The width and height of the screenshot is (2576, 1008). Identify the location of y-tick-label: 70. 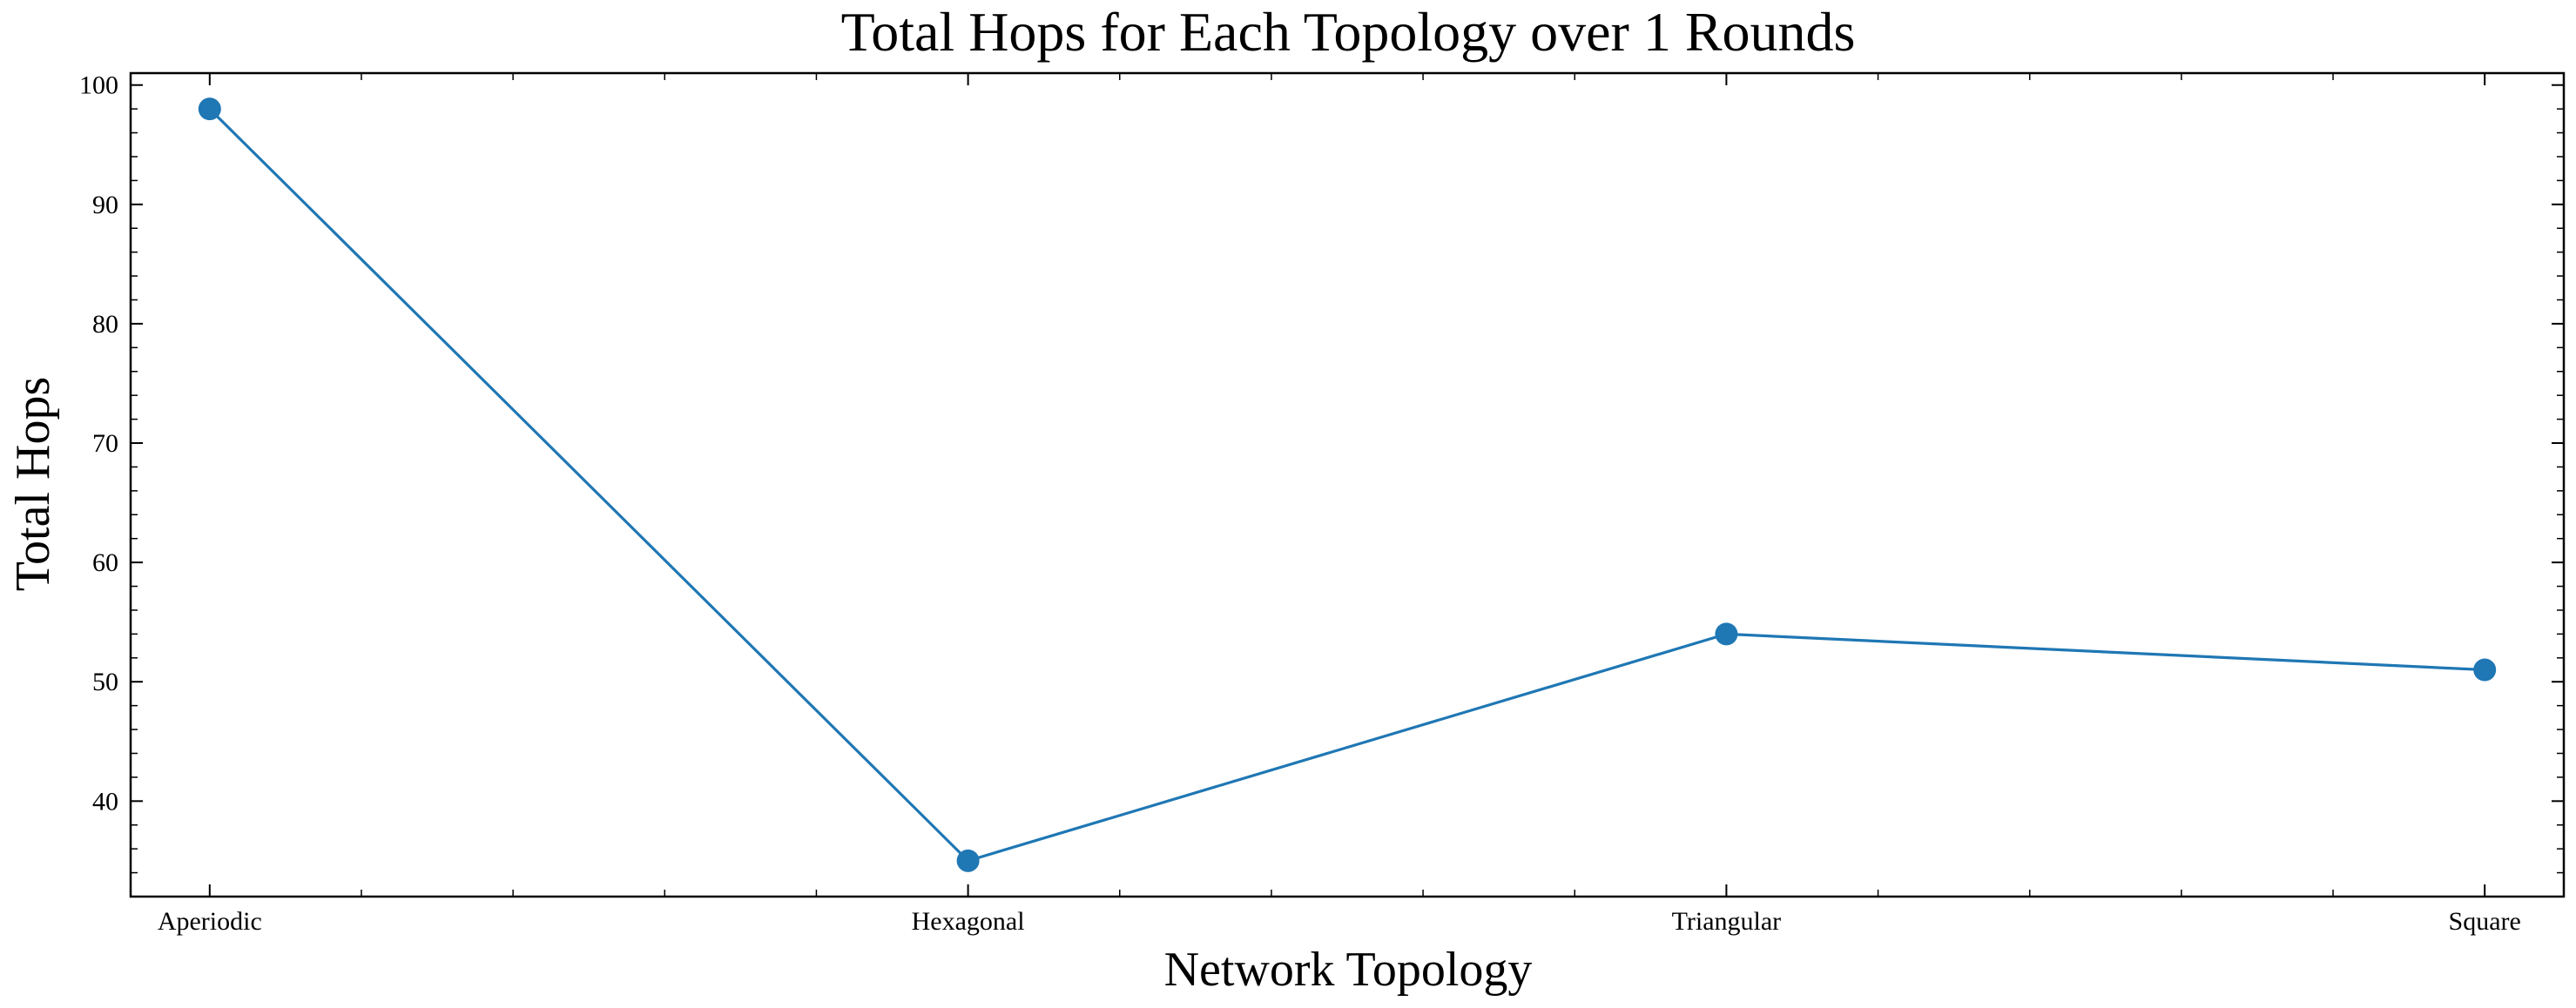
(105, 443).